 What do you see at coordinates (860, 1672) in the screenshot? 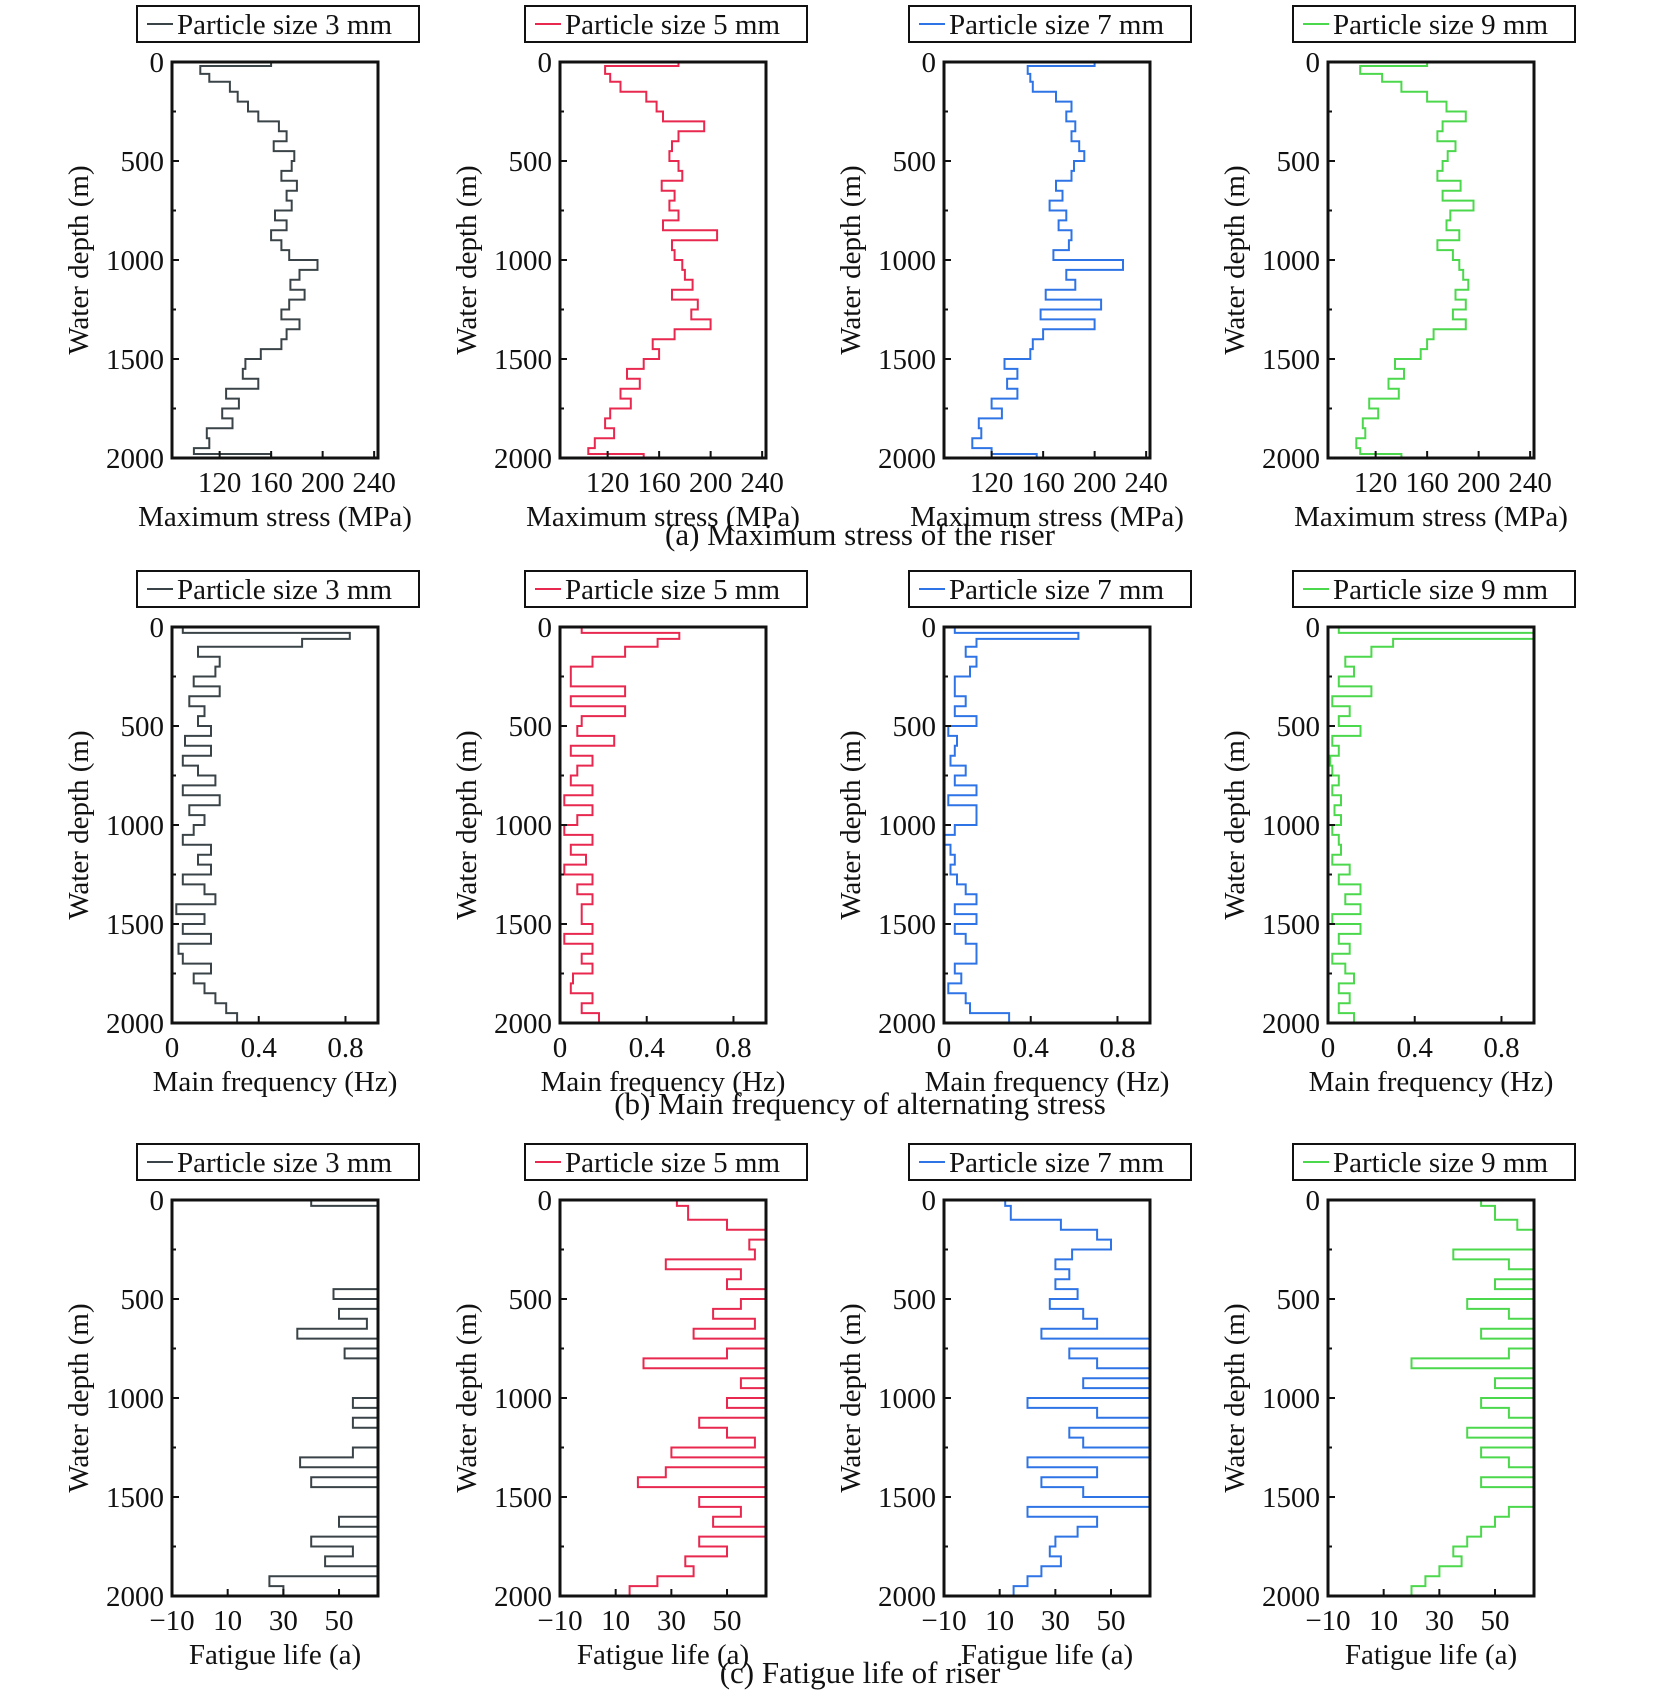
I see `row-caption-c: (c) Fatigue life of riser` at bounding box center [860, 1672].